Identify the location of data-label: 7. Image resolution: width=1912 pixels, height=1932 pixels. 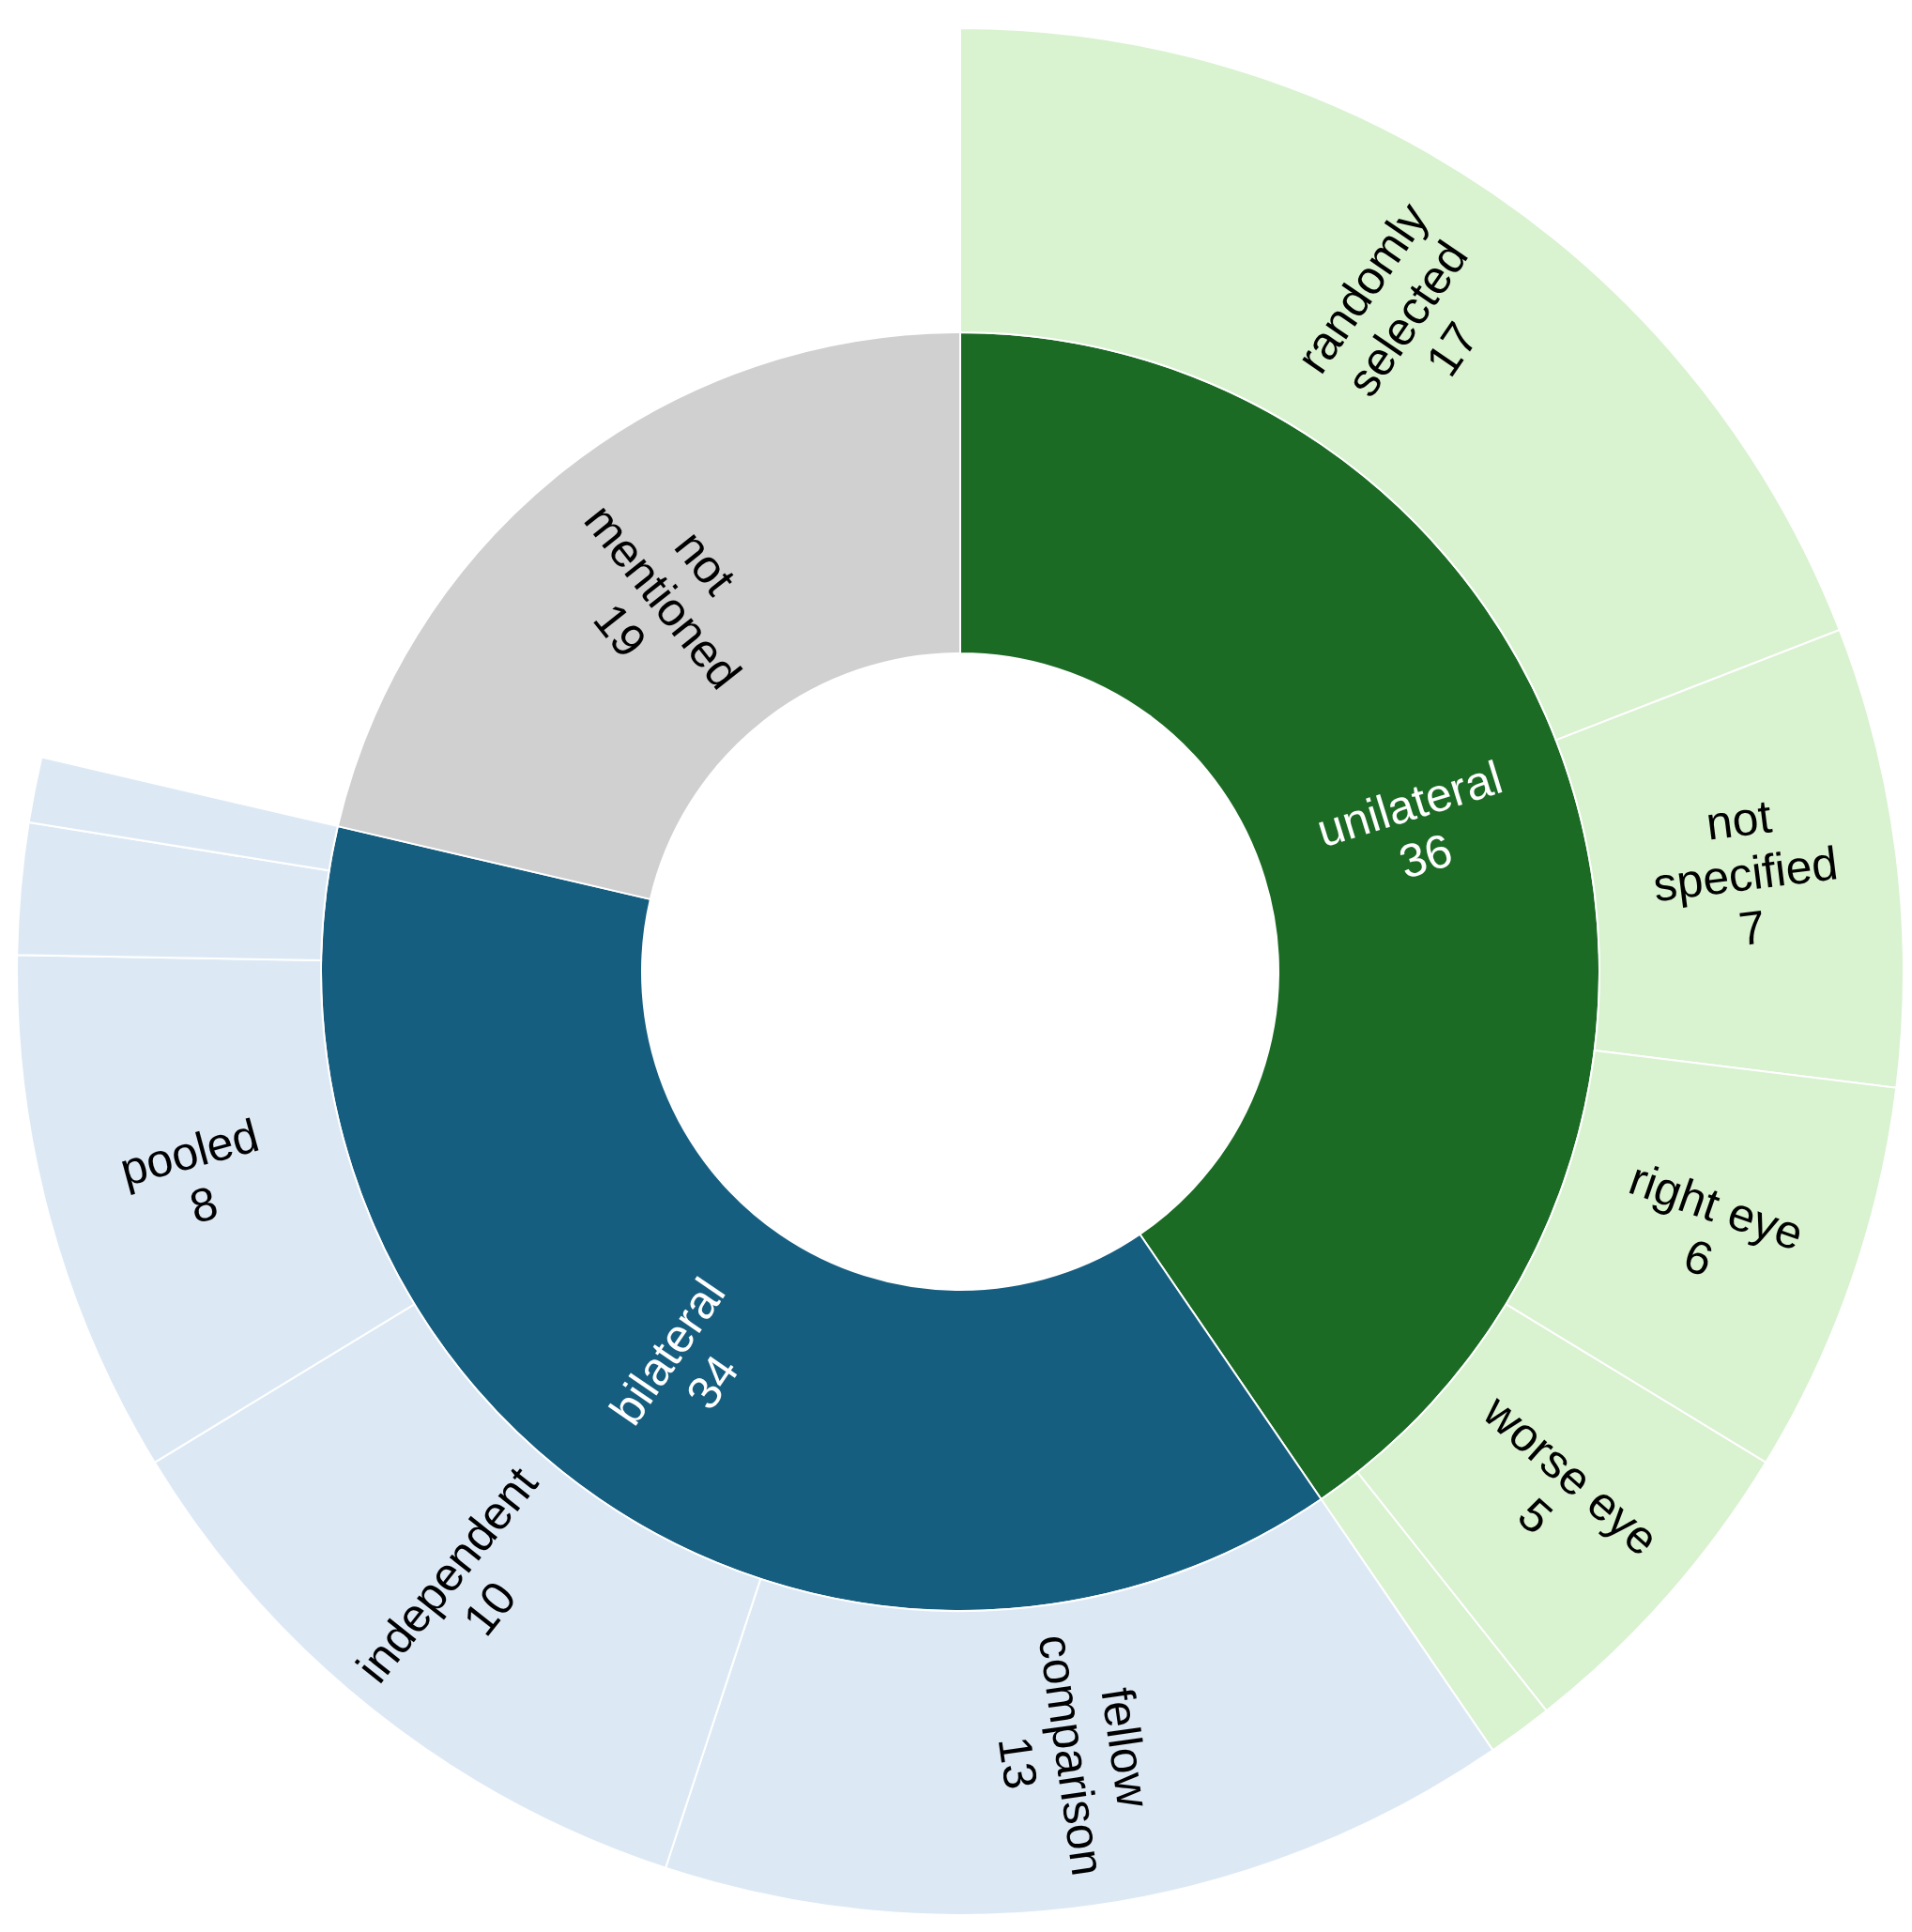
(1752, 929).